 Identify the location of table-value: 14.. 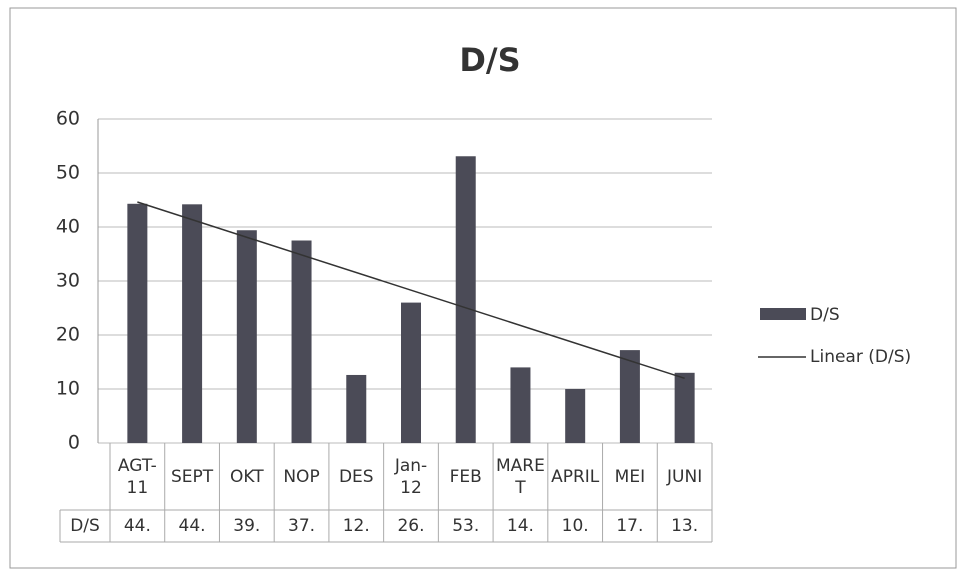
(520, 526).